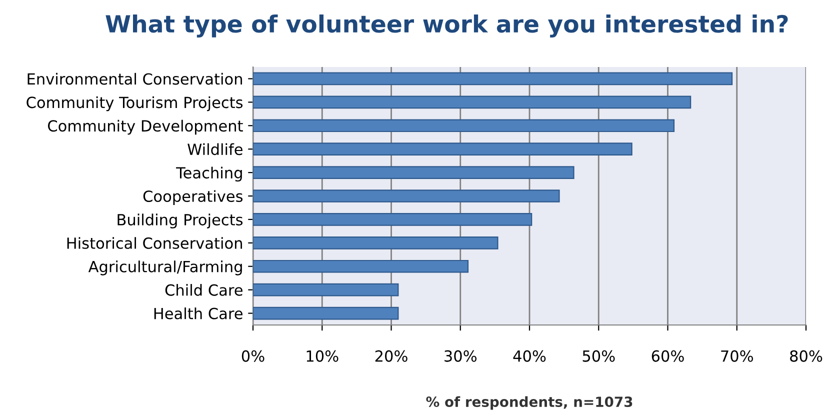 The height and width of the screenshot is (413, 828). I want to click on x-axis-title: % of respondents, n=1073, so click(529, 403).